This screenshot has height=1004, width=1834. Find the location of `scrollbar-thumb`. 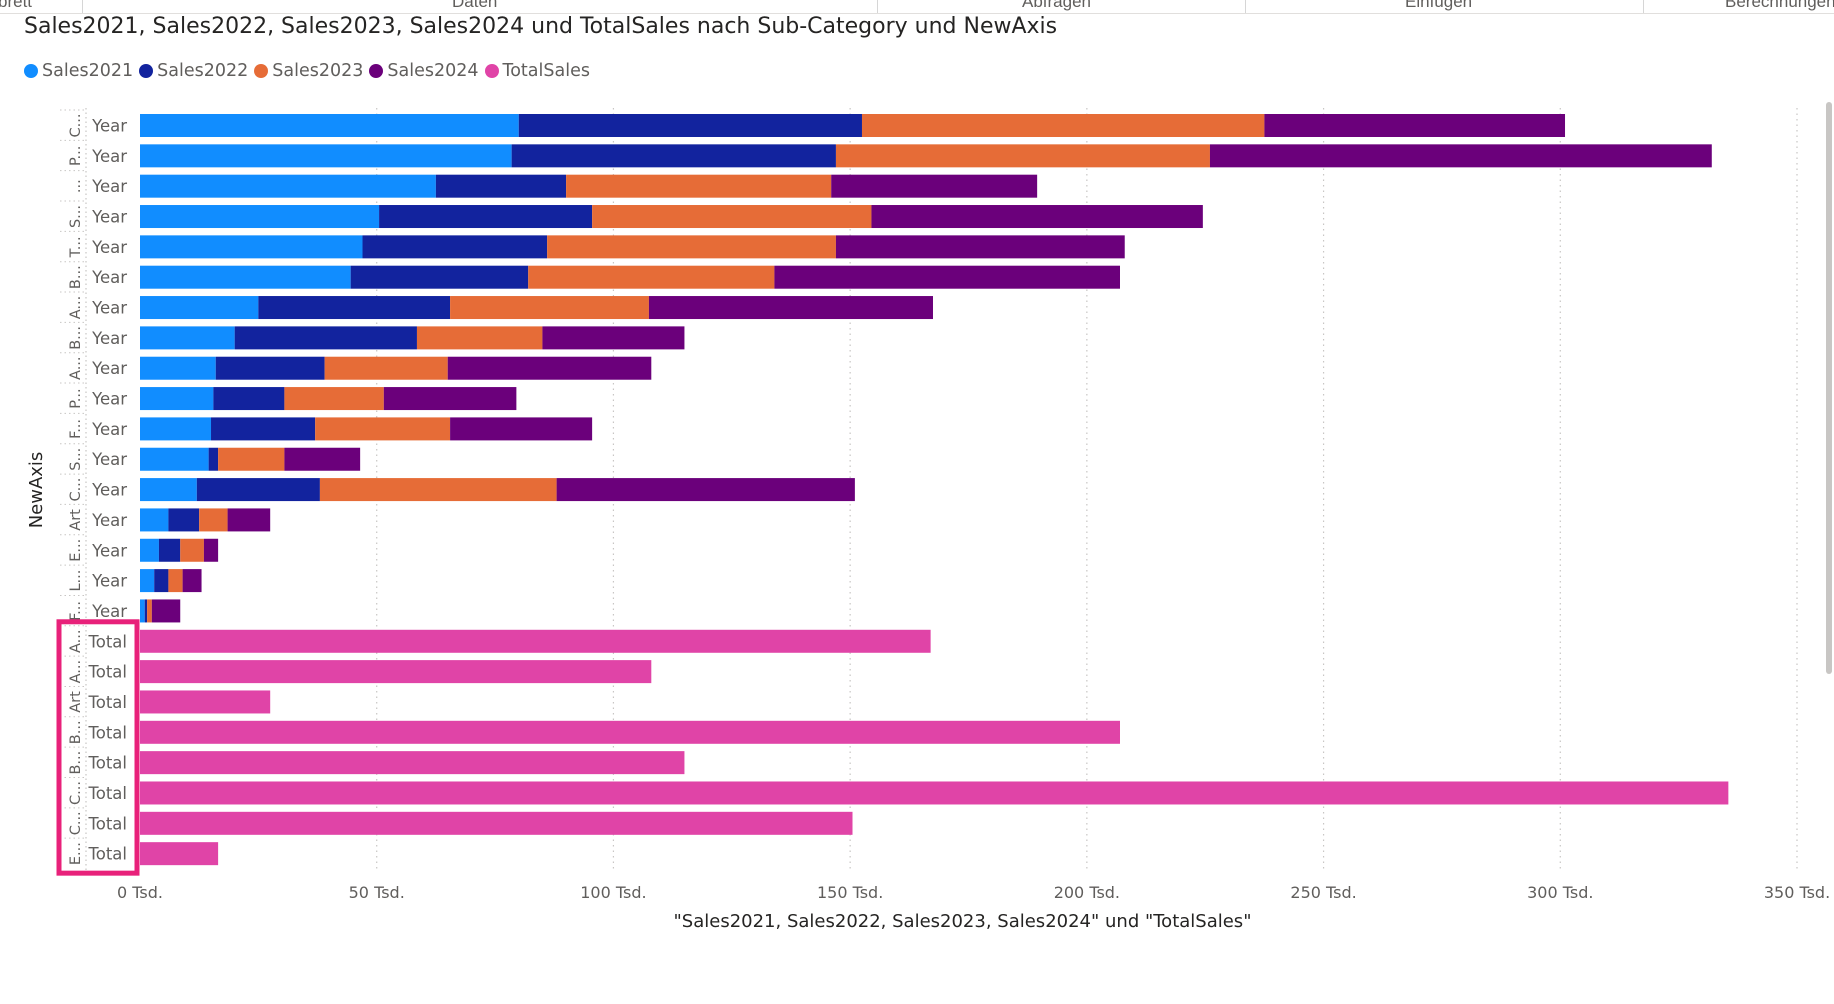

scrollbar-thumb is located at coordinates (1829, 388).